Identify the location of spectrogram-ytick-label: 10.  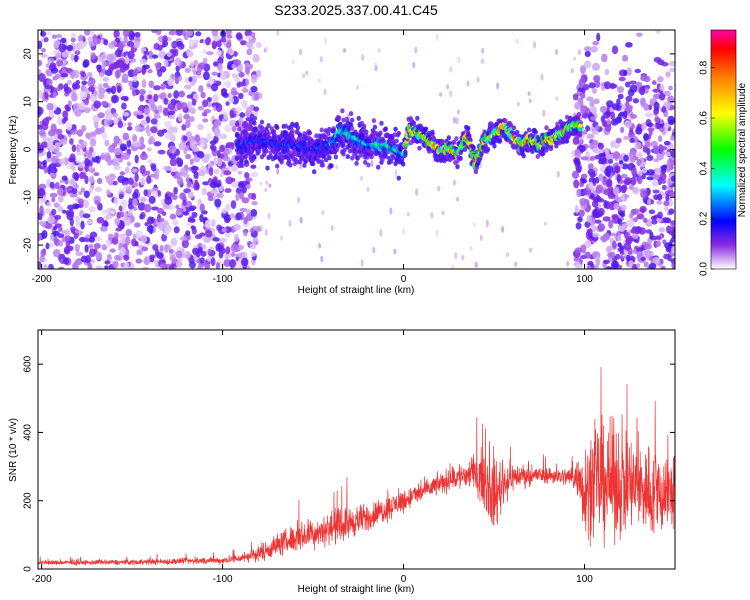
(28, 102).